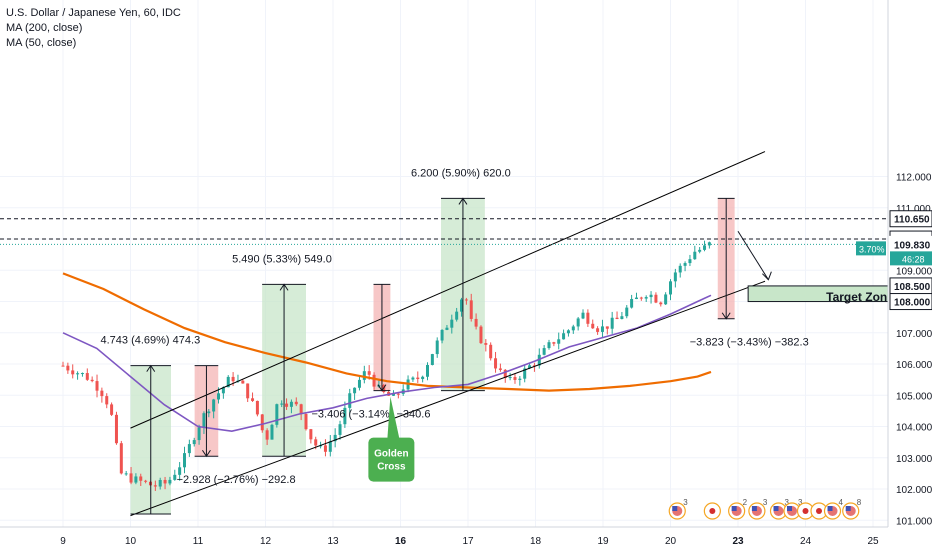 The height and width of the screenshot is (555, 932). What do you see at coordinates (536, 541) in the screenshot?
I see `time-tick-label: 18` at bounding box center [536, 541].